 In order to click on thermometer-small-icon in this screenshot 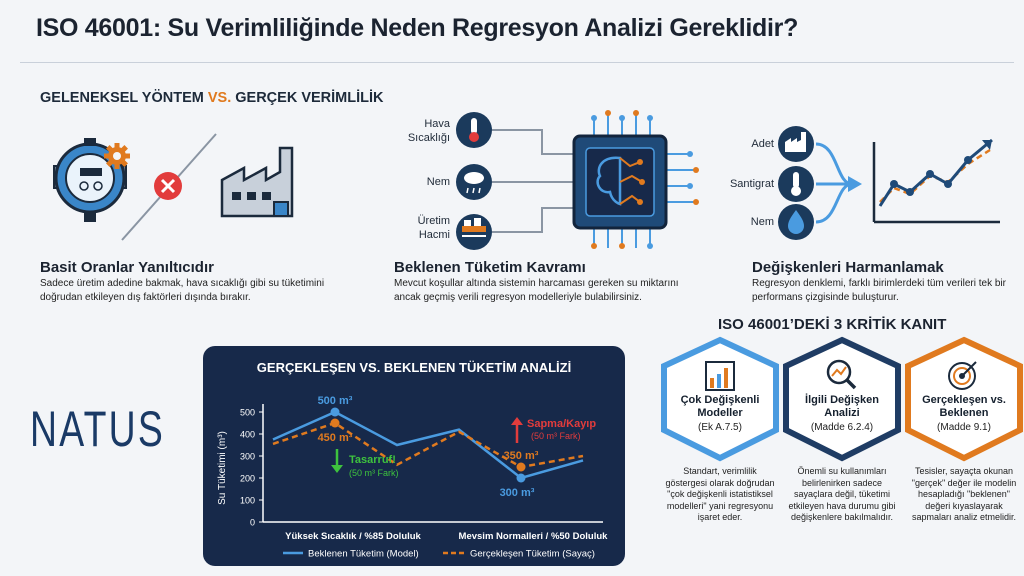, I will do `click(796, 184)`.